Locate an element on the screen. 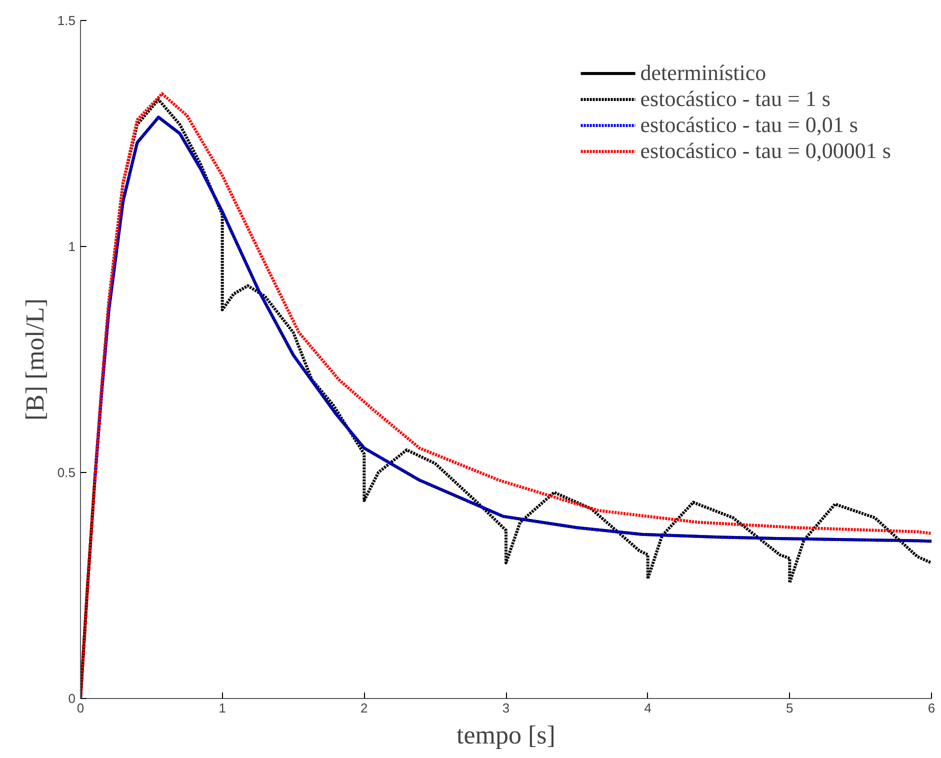  x-tick-label: 6 is located at coordinates (932, 708).